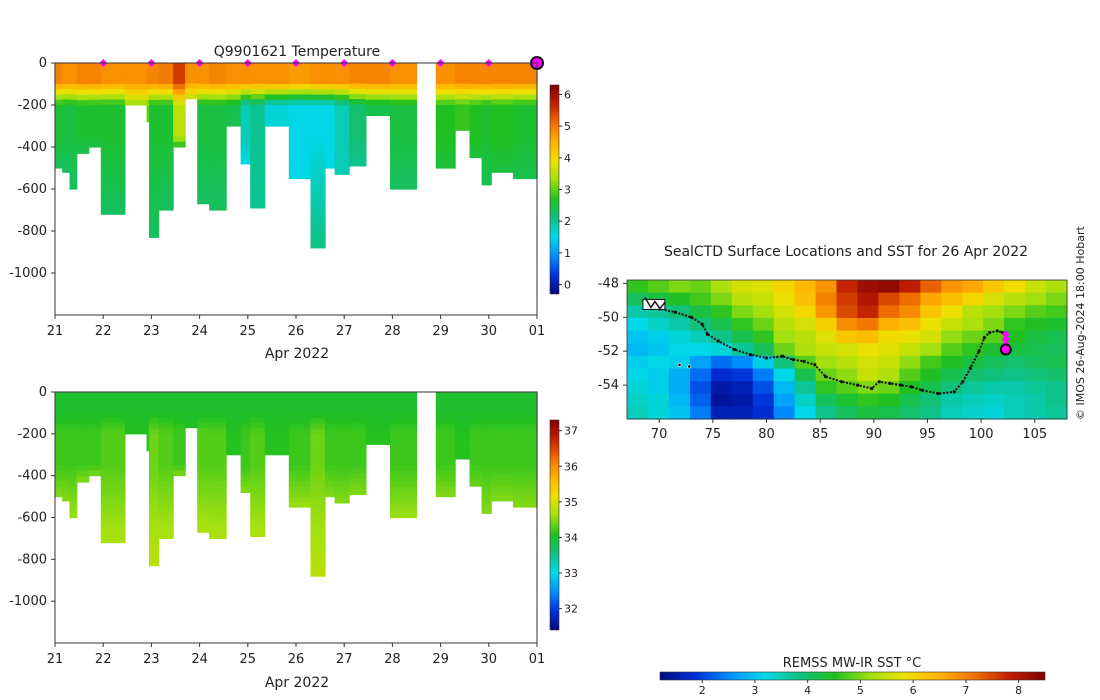 Image resolution: width=1100 pixels, height=700 pixels. What do you see at coordinates (571, 431) in the screenshot?
I see `colorbar-tick-label: 37` at bounding box center [571, 431].